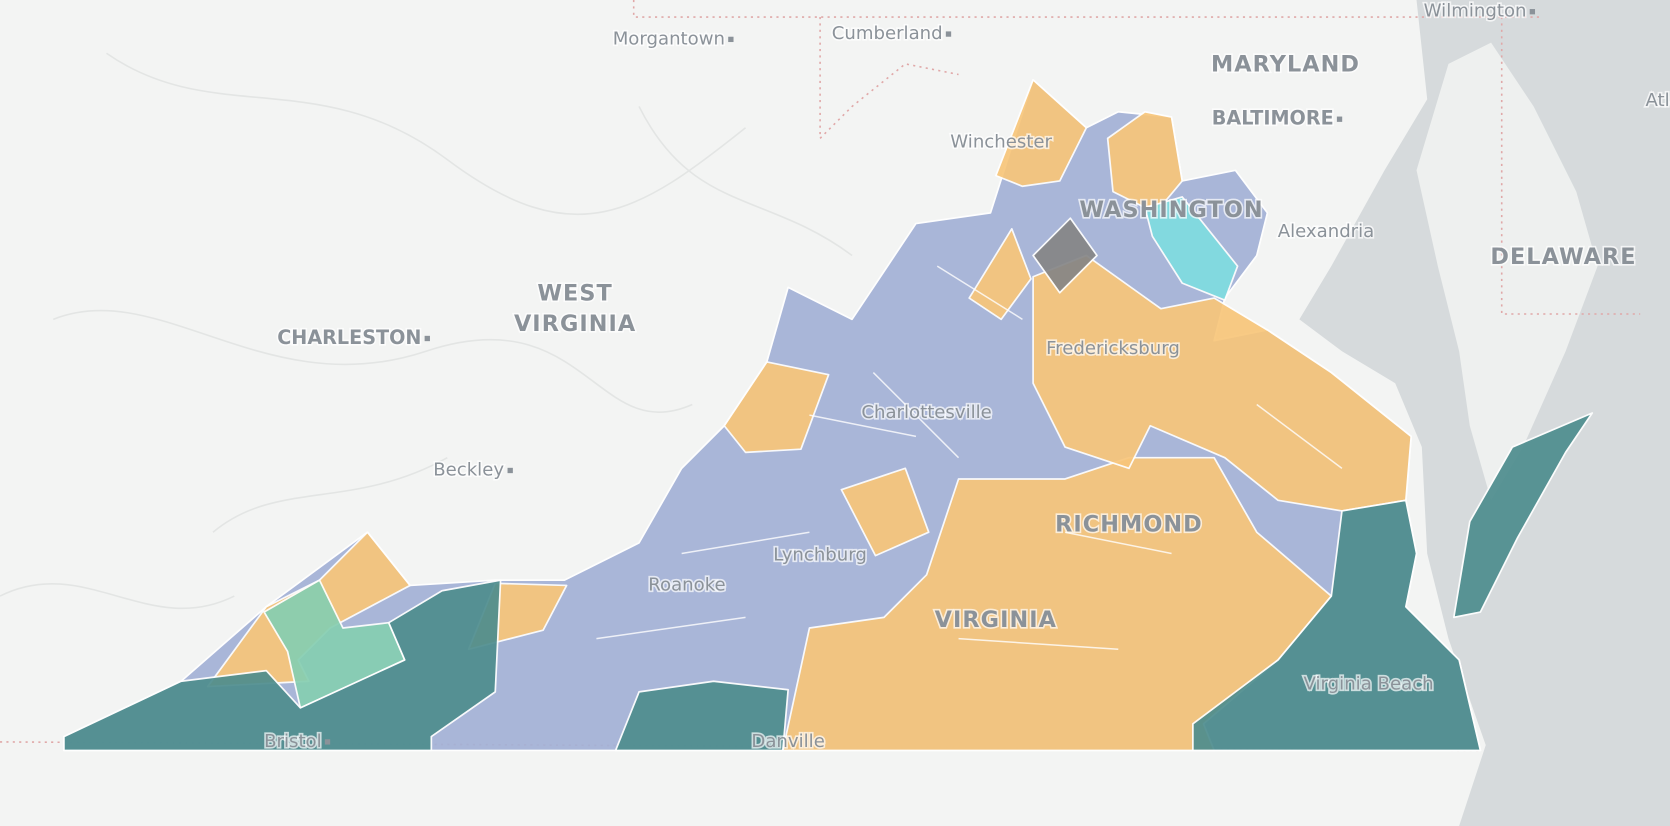 The width and height of the screenshot is (1670, 826). What do you see at coordinates (1563, 257) in the screenshot?
I see `place-label: DELAWARE` at bounding box center [1563, 257].